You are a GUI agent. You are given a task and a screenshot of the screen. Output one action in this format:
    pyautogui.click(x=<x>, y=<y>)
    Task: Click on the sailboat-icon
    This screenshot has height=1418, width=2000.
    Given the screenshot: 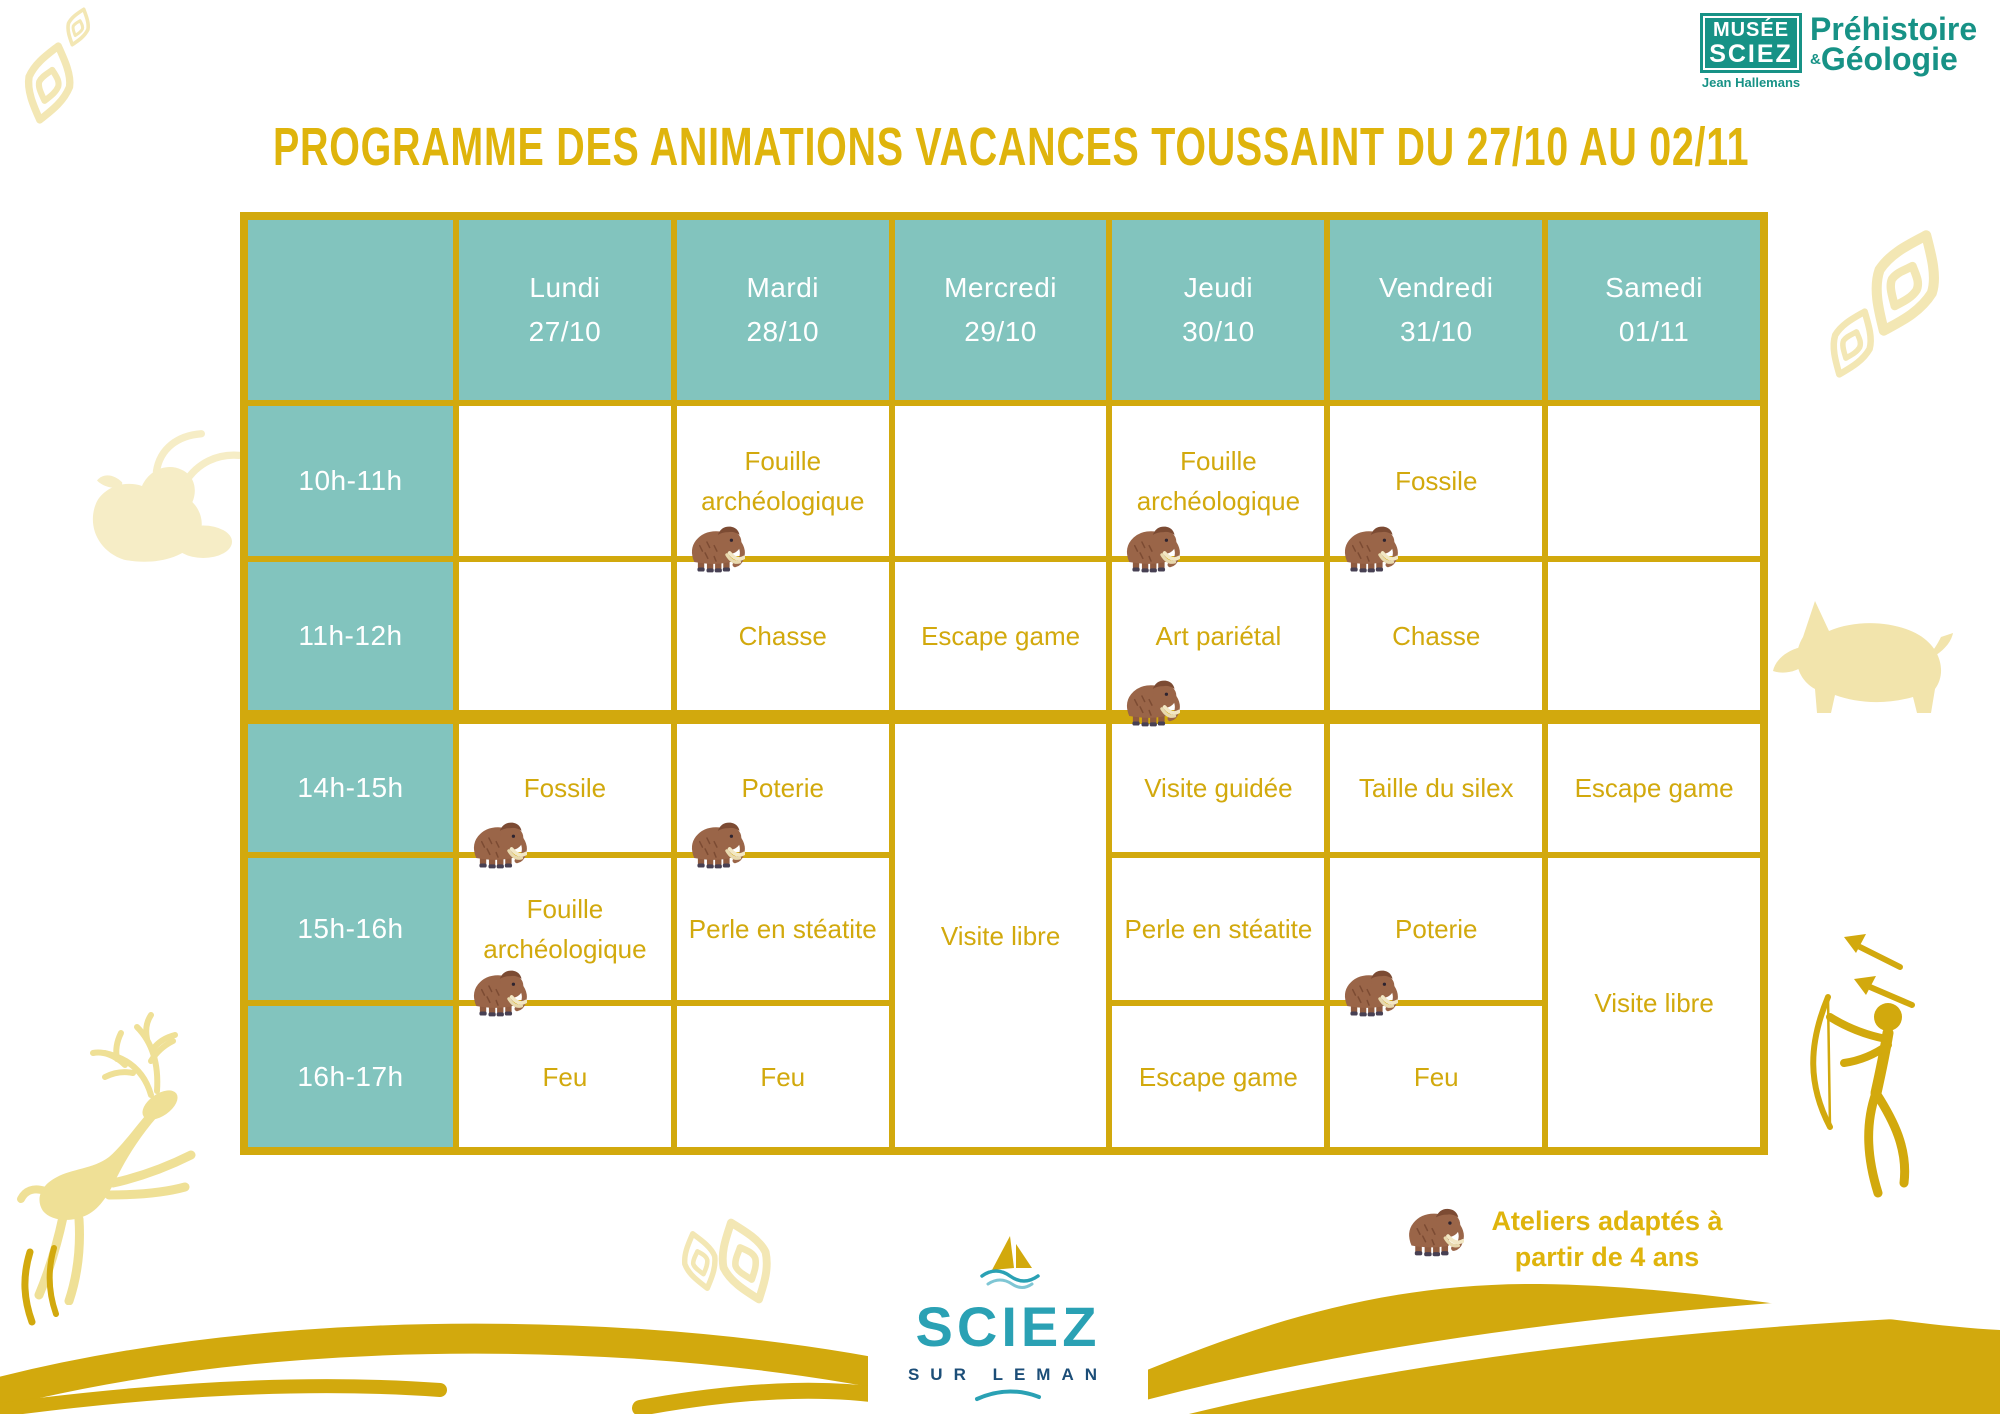 What is the action you would take?
    pyautogui.click(x=1010, y=1262)
    